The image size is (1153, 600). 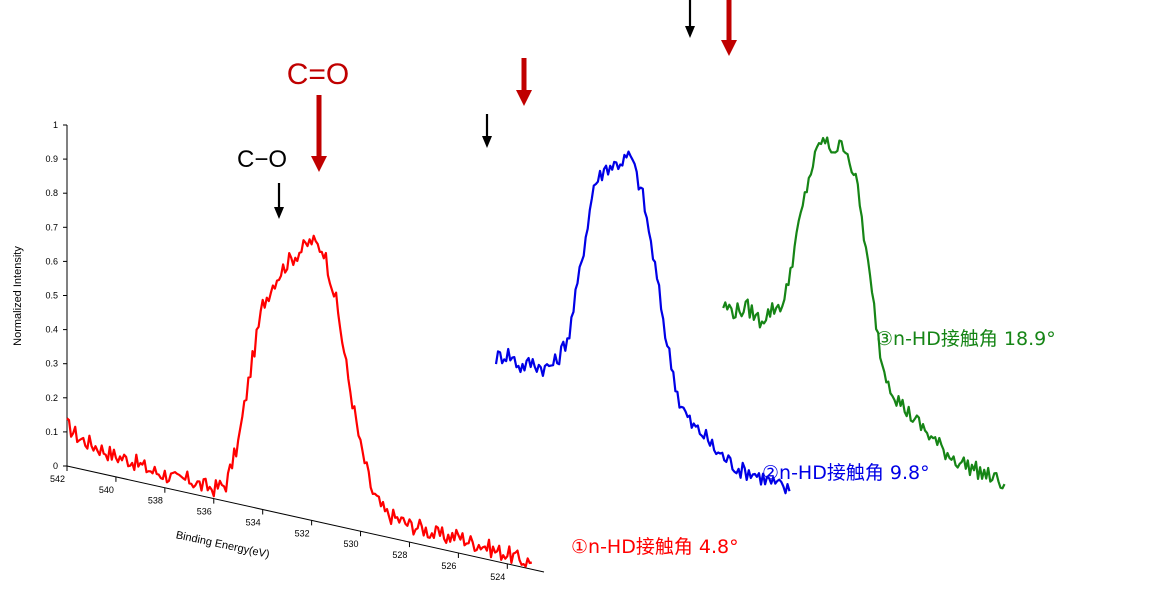 I want to click on x-tick-label: 532, so click(x=302, y=533).